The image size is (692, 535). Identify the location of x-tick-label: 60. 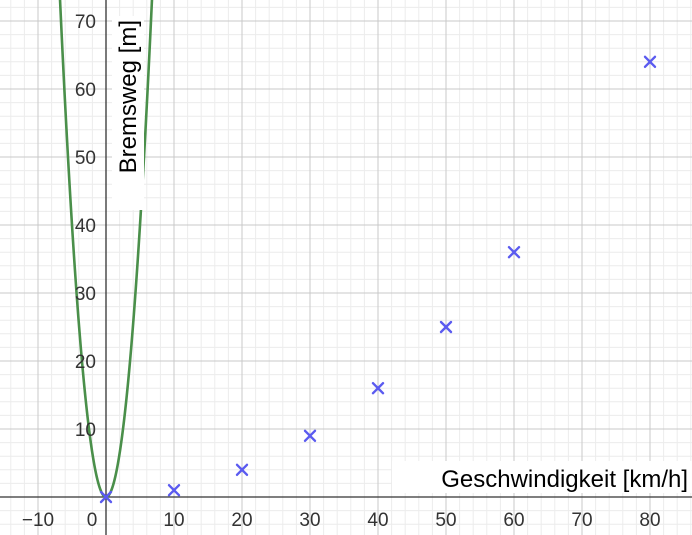
(513, 520).